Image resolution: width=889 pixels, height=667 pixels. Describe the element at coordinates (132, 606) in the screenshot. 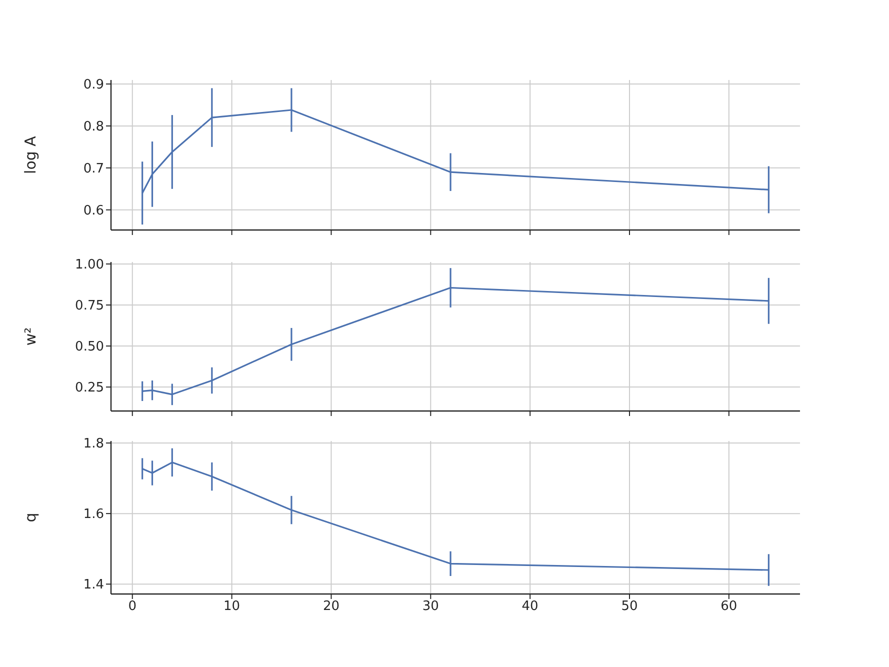

I see `x-tick-label: 0` at that location.